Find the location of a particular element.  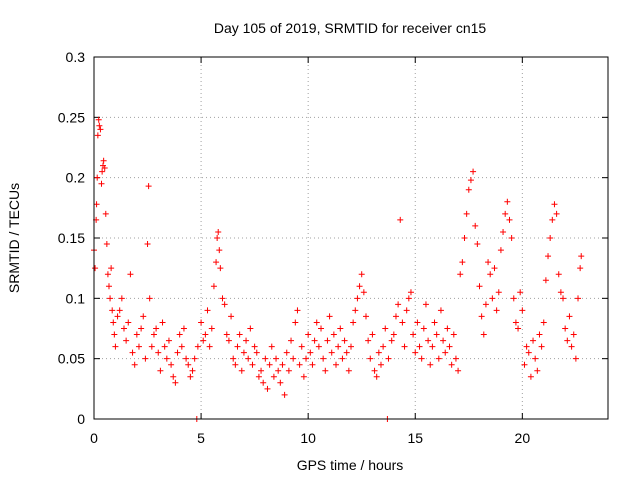

x-tick-label: 15 is located at coordinates (415, 438).